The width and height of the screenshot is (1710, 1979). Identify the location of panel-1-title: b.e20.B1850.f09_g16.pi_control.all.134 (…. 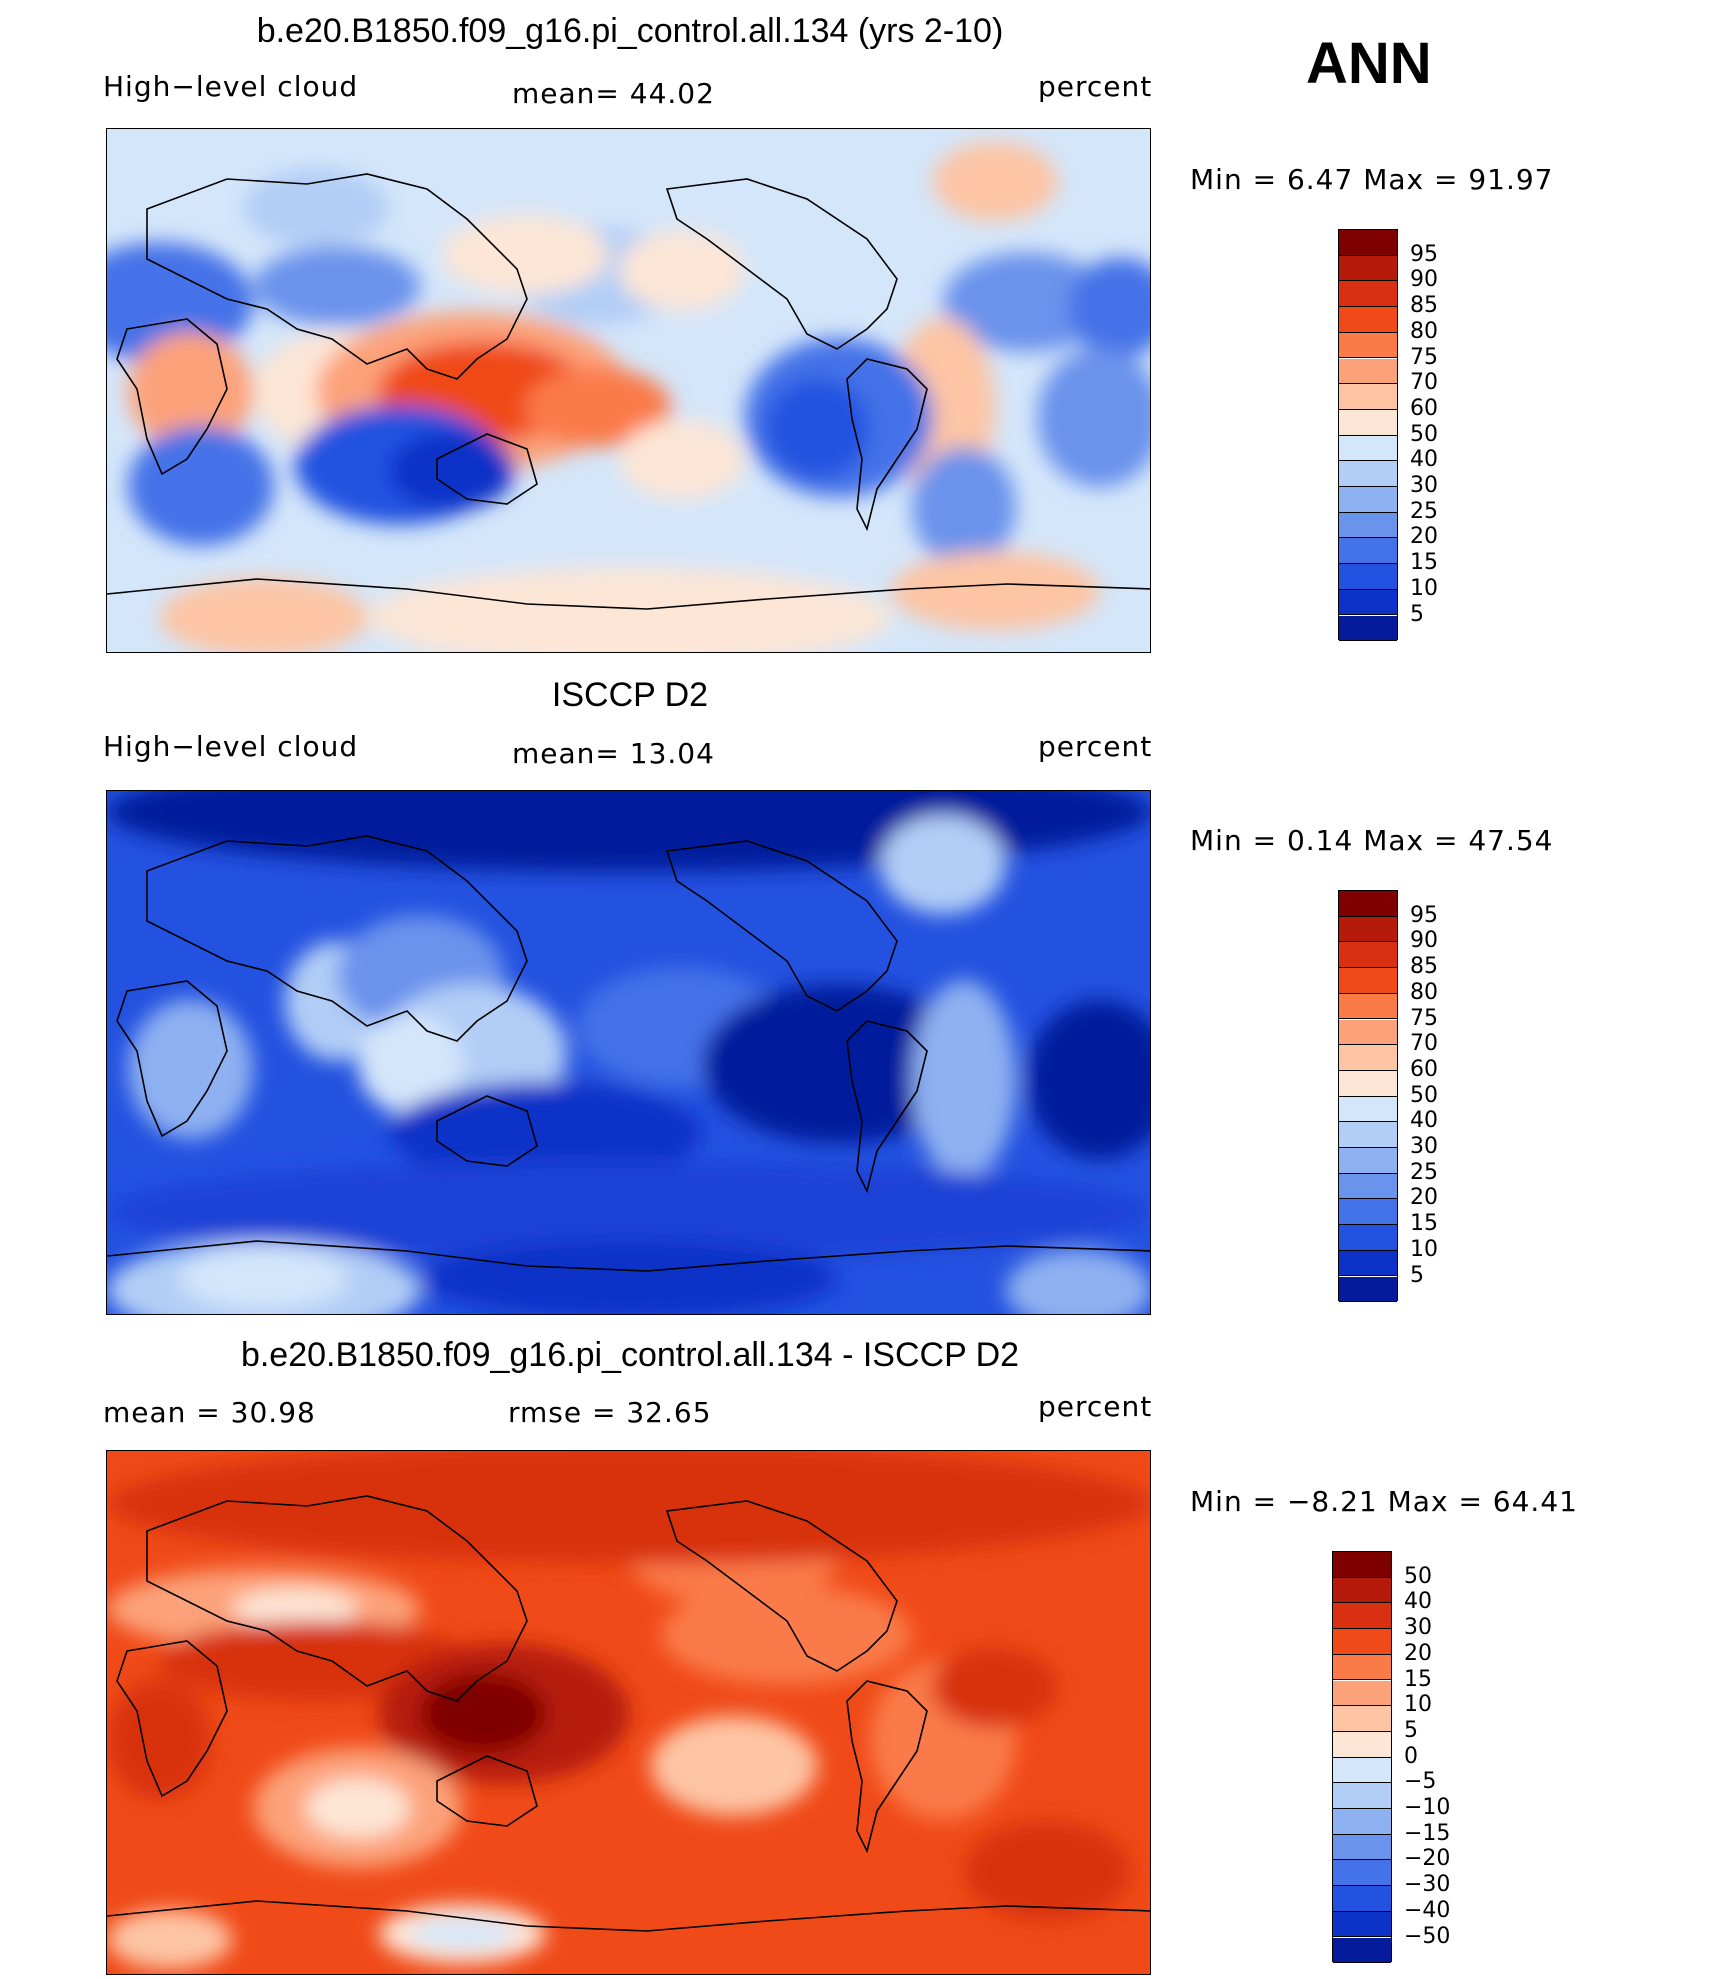
(630, 31).